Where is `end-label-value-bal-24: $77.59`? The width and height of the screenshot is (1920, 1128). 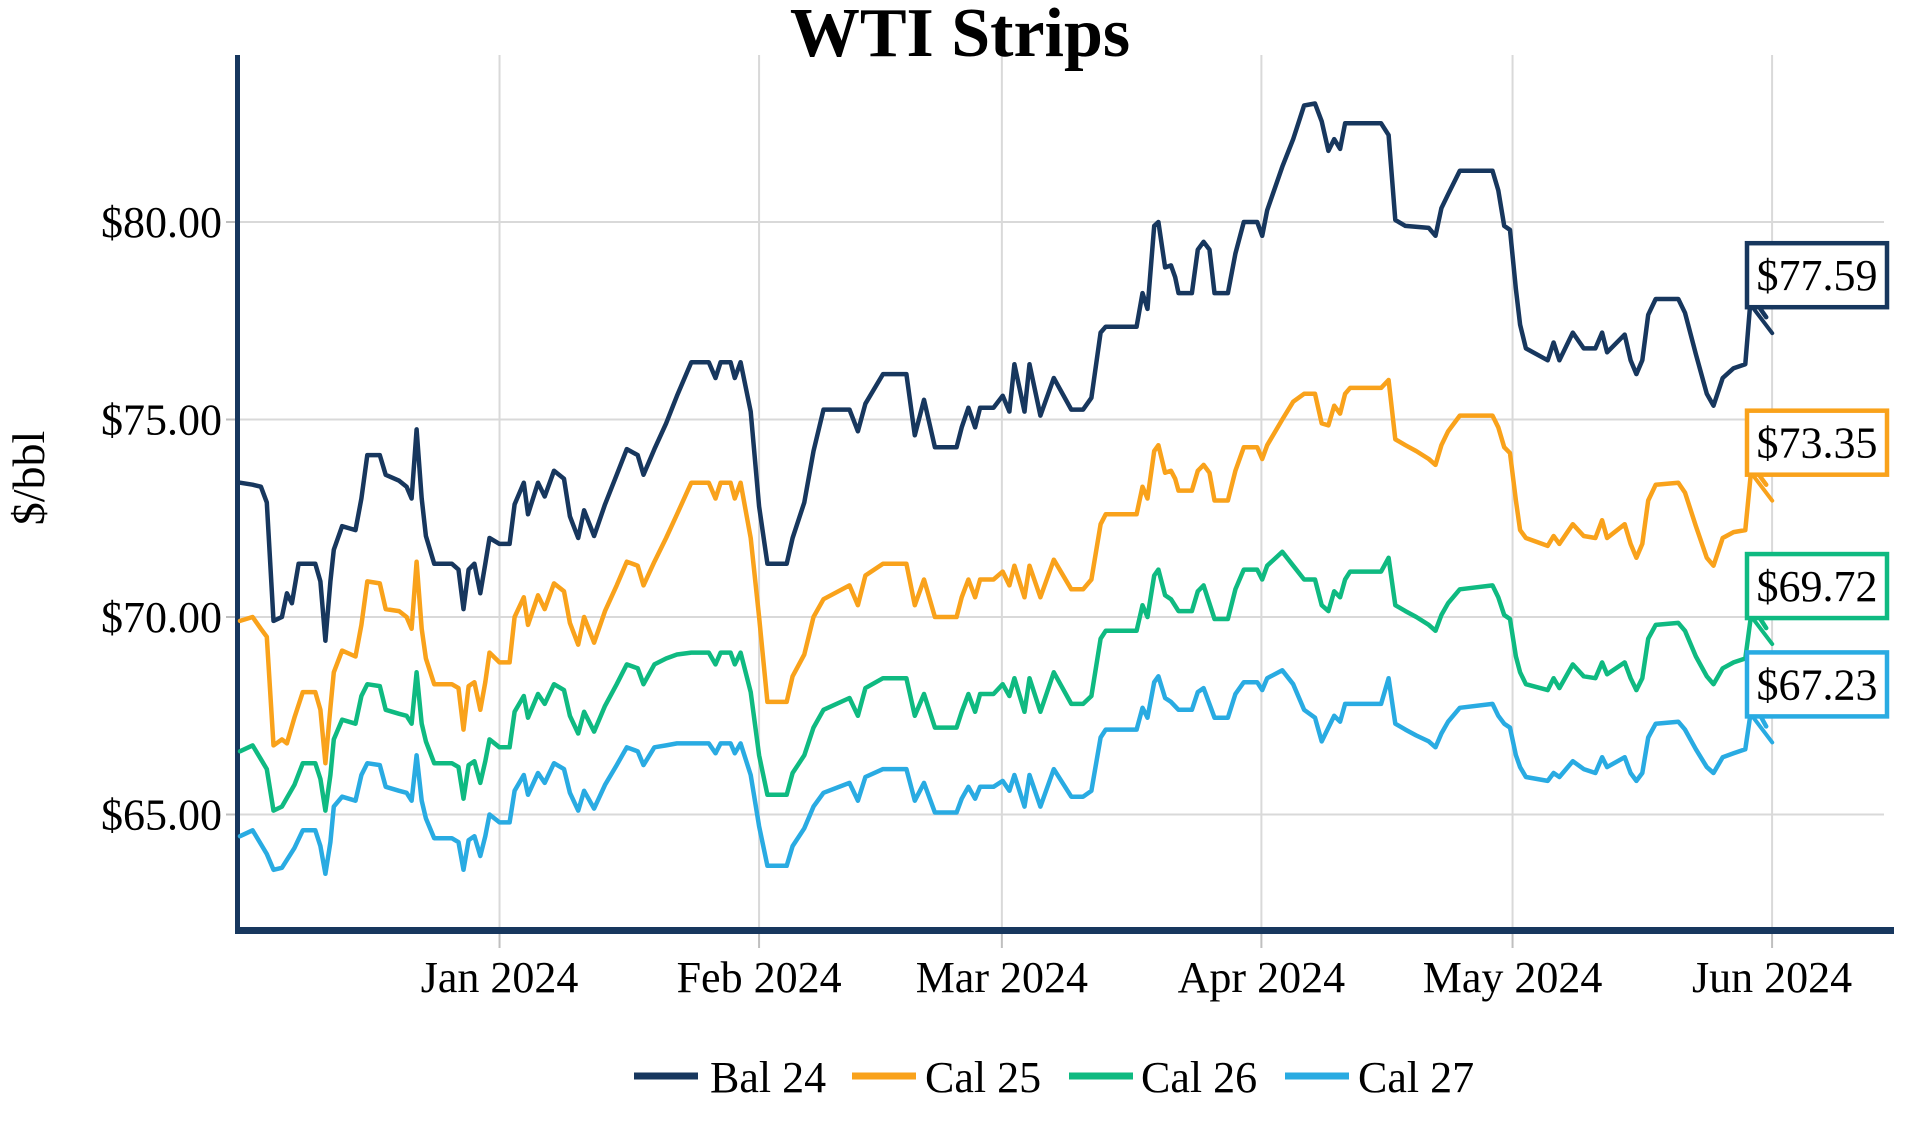 end-label-value-bal-24: $77.59 is located at coordinates (1817, 275).